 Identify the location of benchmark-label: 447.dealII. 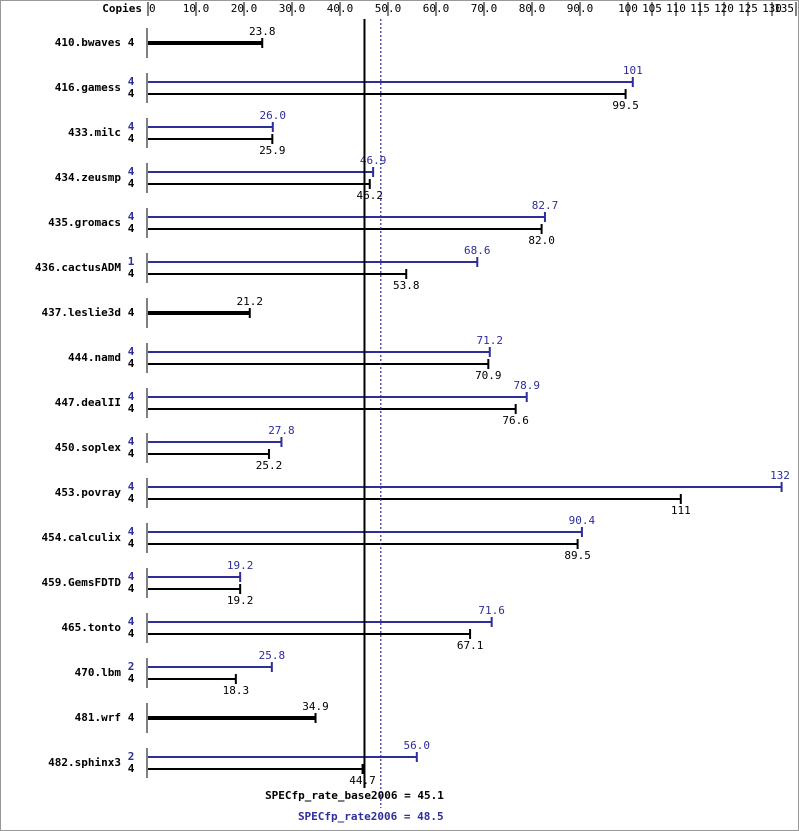
(88, 402).